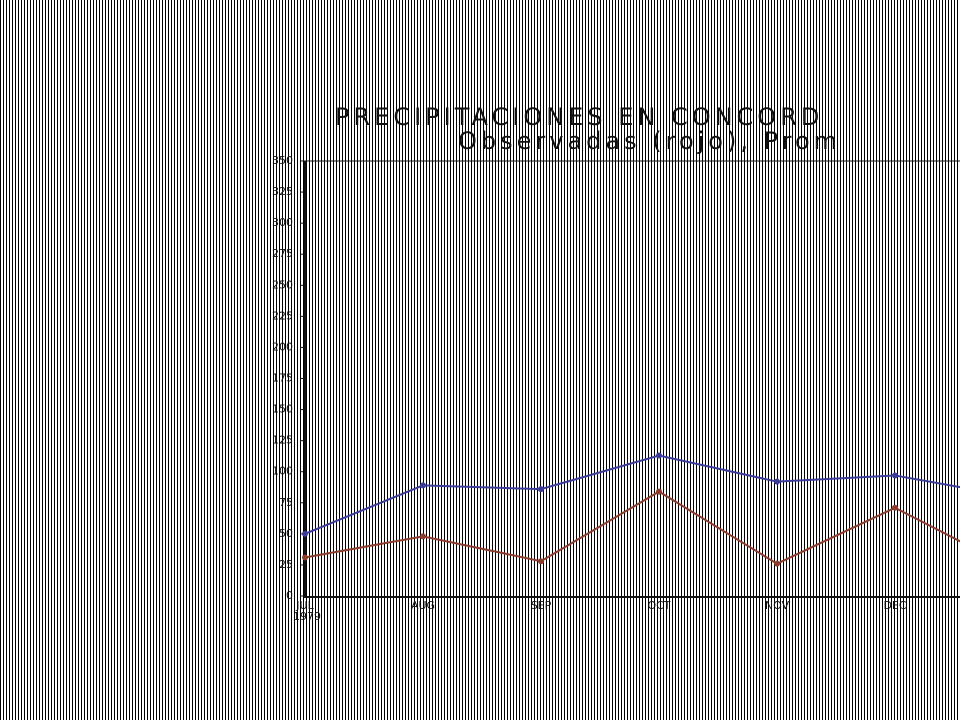 Image resolution: width=960 pixels, height=720 pixels. What do you see at coordinates (282, 378) in the screenshot?
I see `y-tick-label: 175` at bounding box center [282, 378].